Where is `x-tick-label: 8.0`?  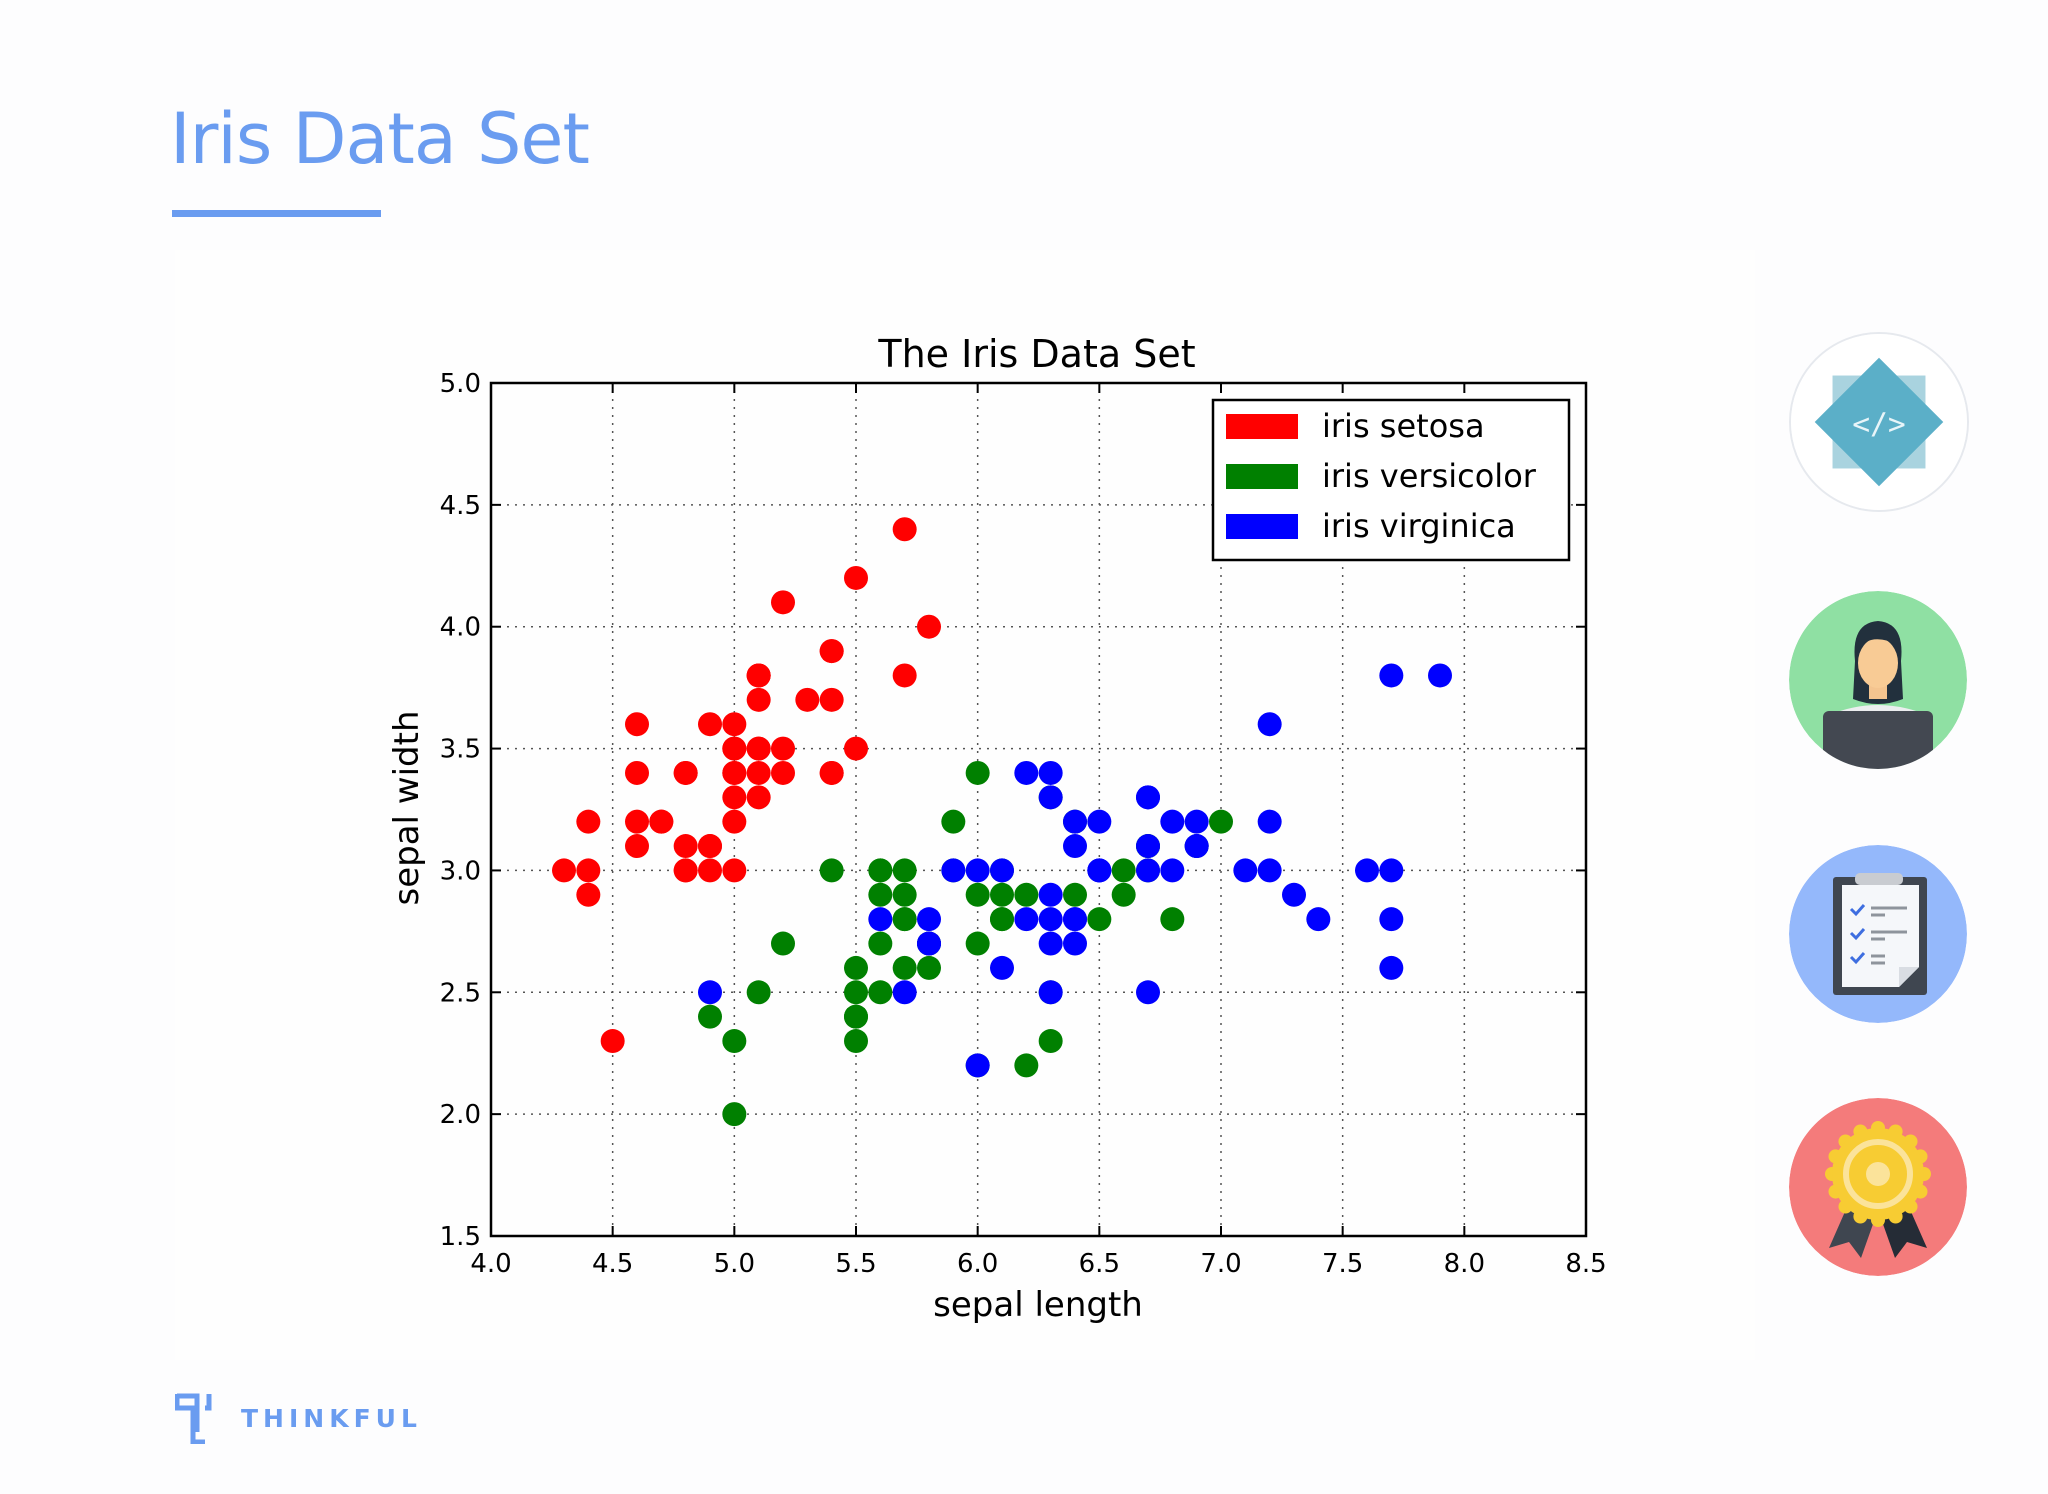
x-tick-label: 8.0 is located at coordinates (1464, 1264).